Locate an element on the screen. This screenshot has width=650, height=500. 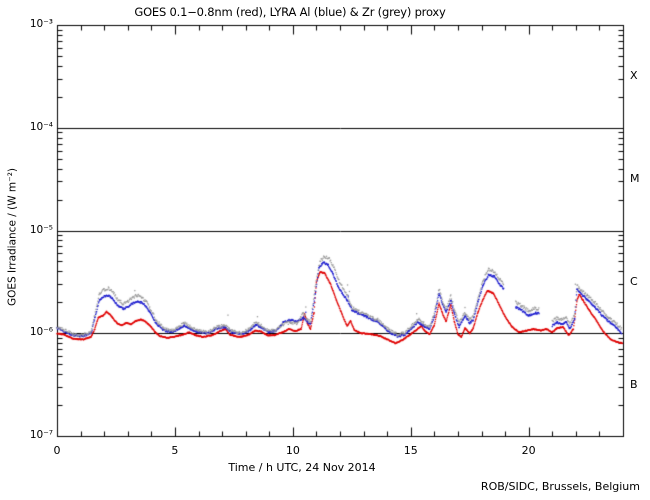
y-tick-label: 10⁻⁵ is located at coordinates (41, 229).